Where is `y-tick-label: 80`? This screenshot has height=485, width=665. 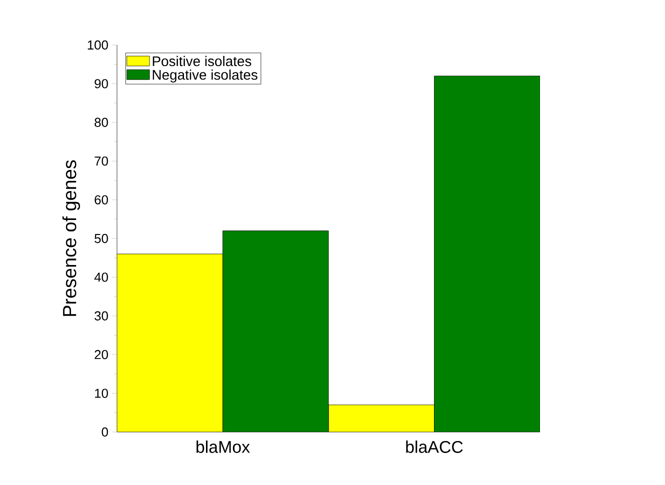 y-tick-label: 80 is located at coordinates (101, 122).